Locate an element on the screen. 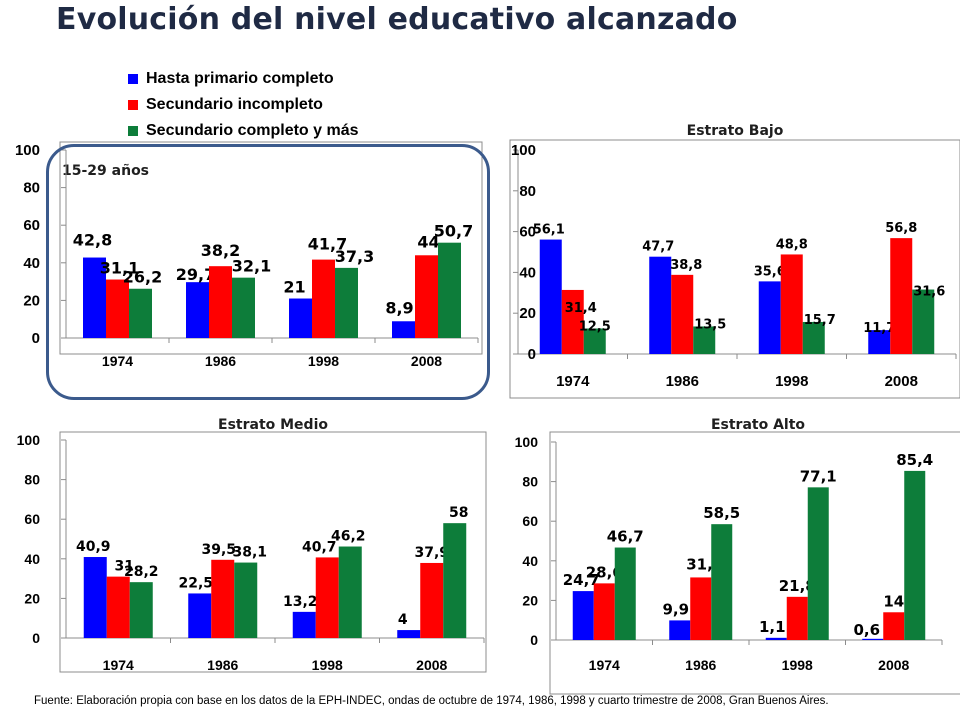  chart-title: Estrato Medio is located at coordinates (273, 425).